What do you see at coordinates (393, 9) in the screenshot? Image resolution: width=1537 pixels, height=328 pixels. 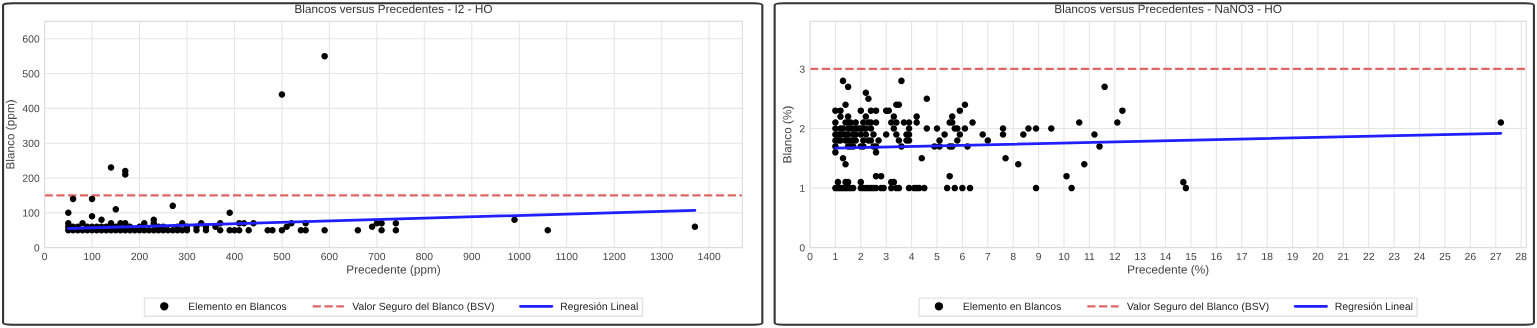 I see `chart-title: Blancos versus Precedentes - I2 - HO` at bounding box center [393, 9].